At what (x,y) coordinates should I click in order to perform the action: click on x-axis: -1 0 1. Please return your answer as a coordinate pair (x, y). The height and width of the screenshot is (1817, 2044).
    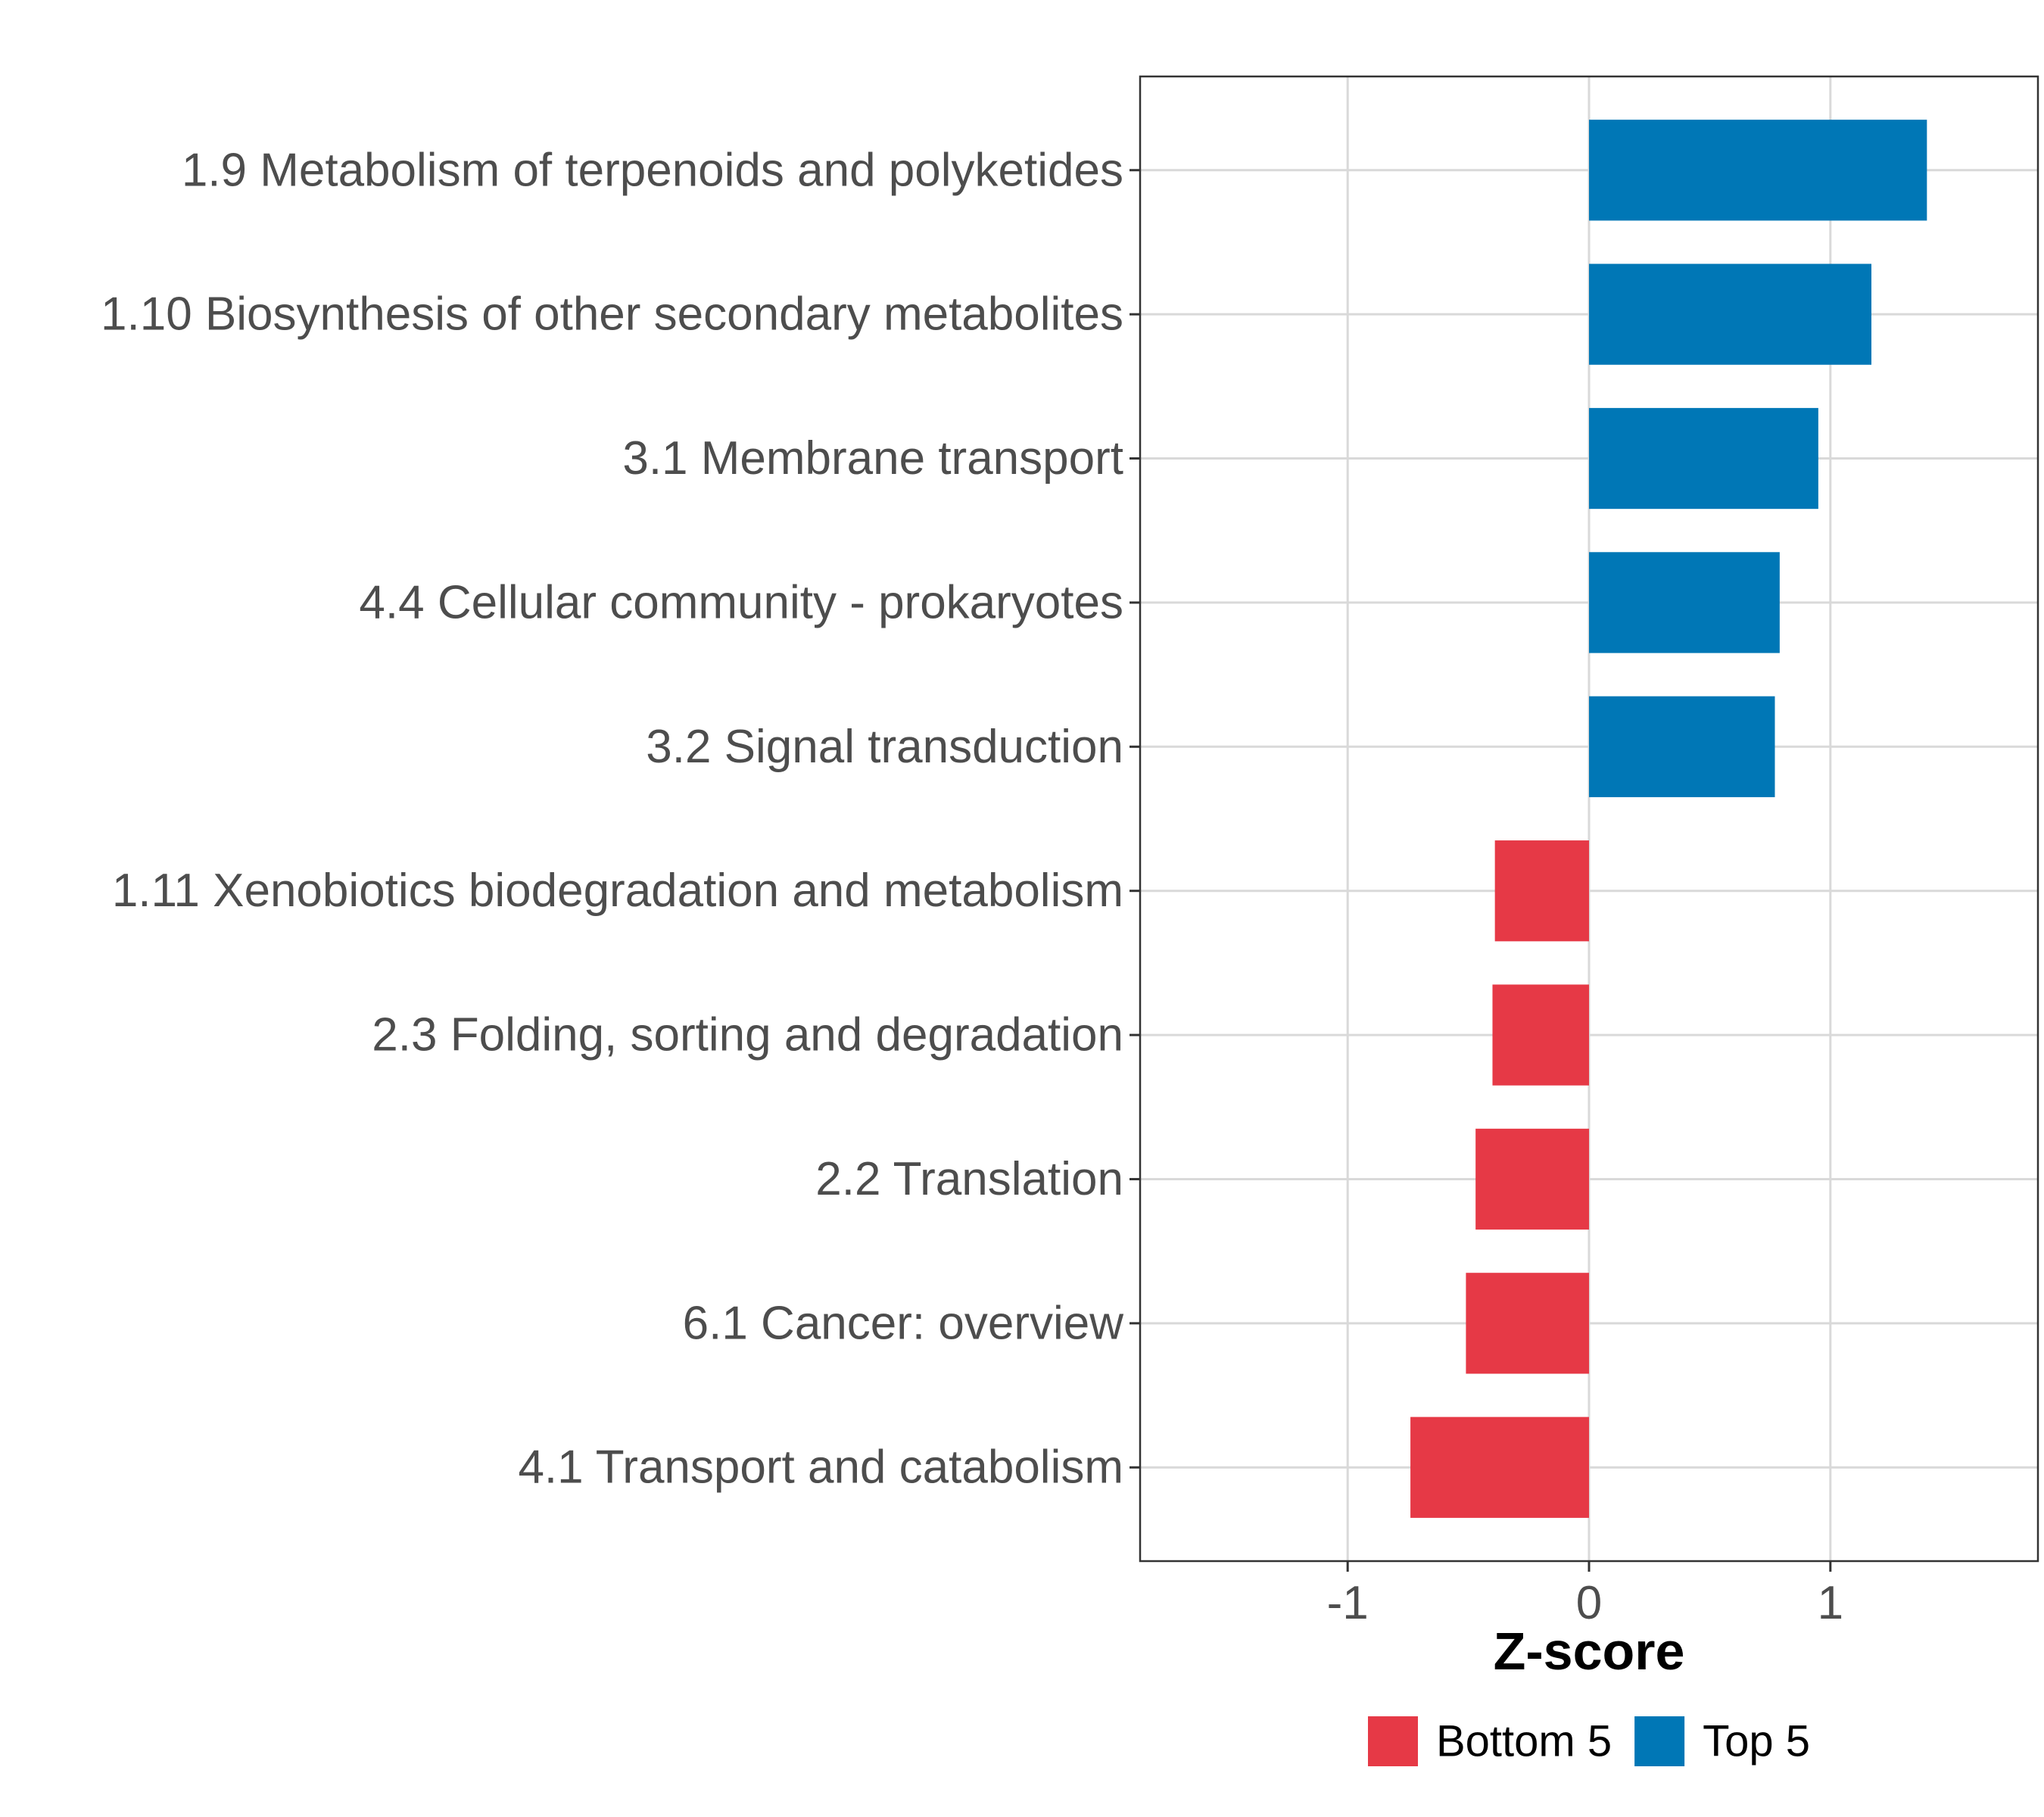
    Looking at the image, I should click on (1585, 1595).